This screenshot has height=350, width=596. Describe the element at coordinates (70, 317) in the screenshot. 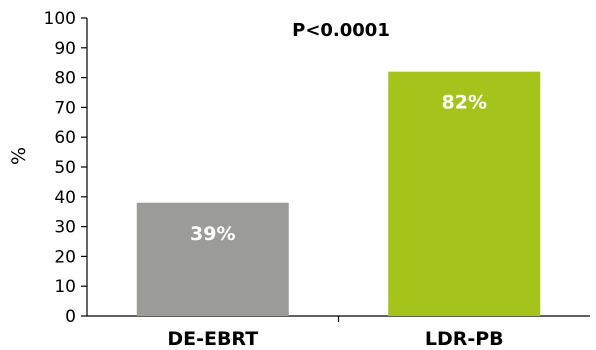

I see `y-tick-label: 0` at that location.